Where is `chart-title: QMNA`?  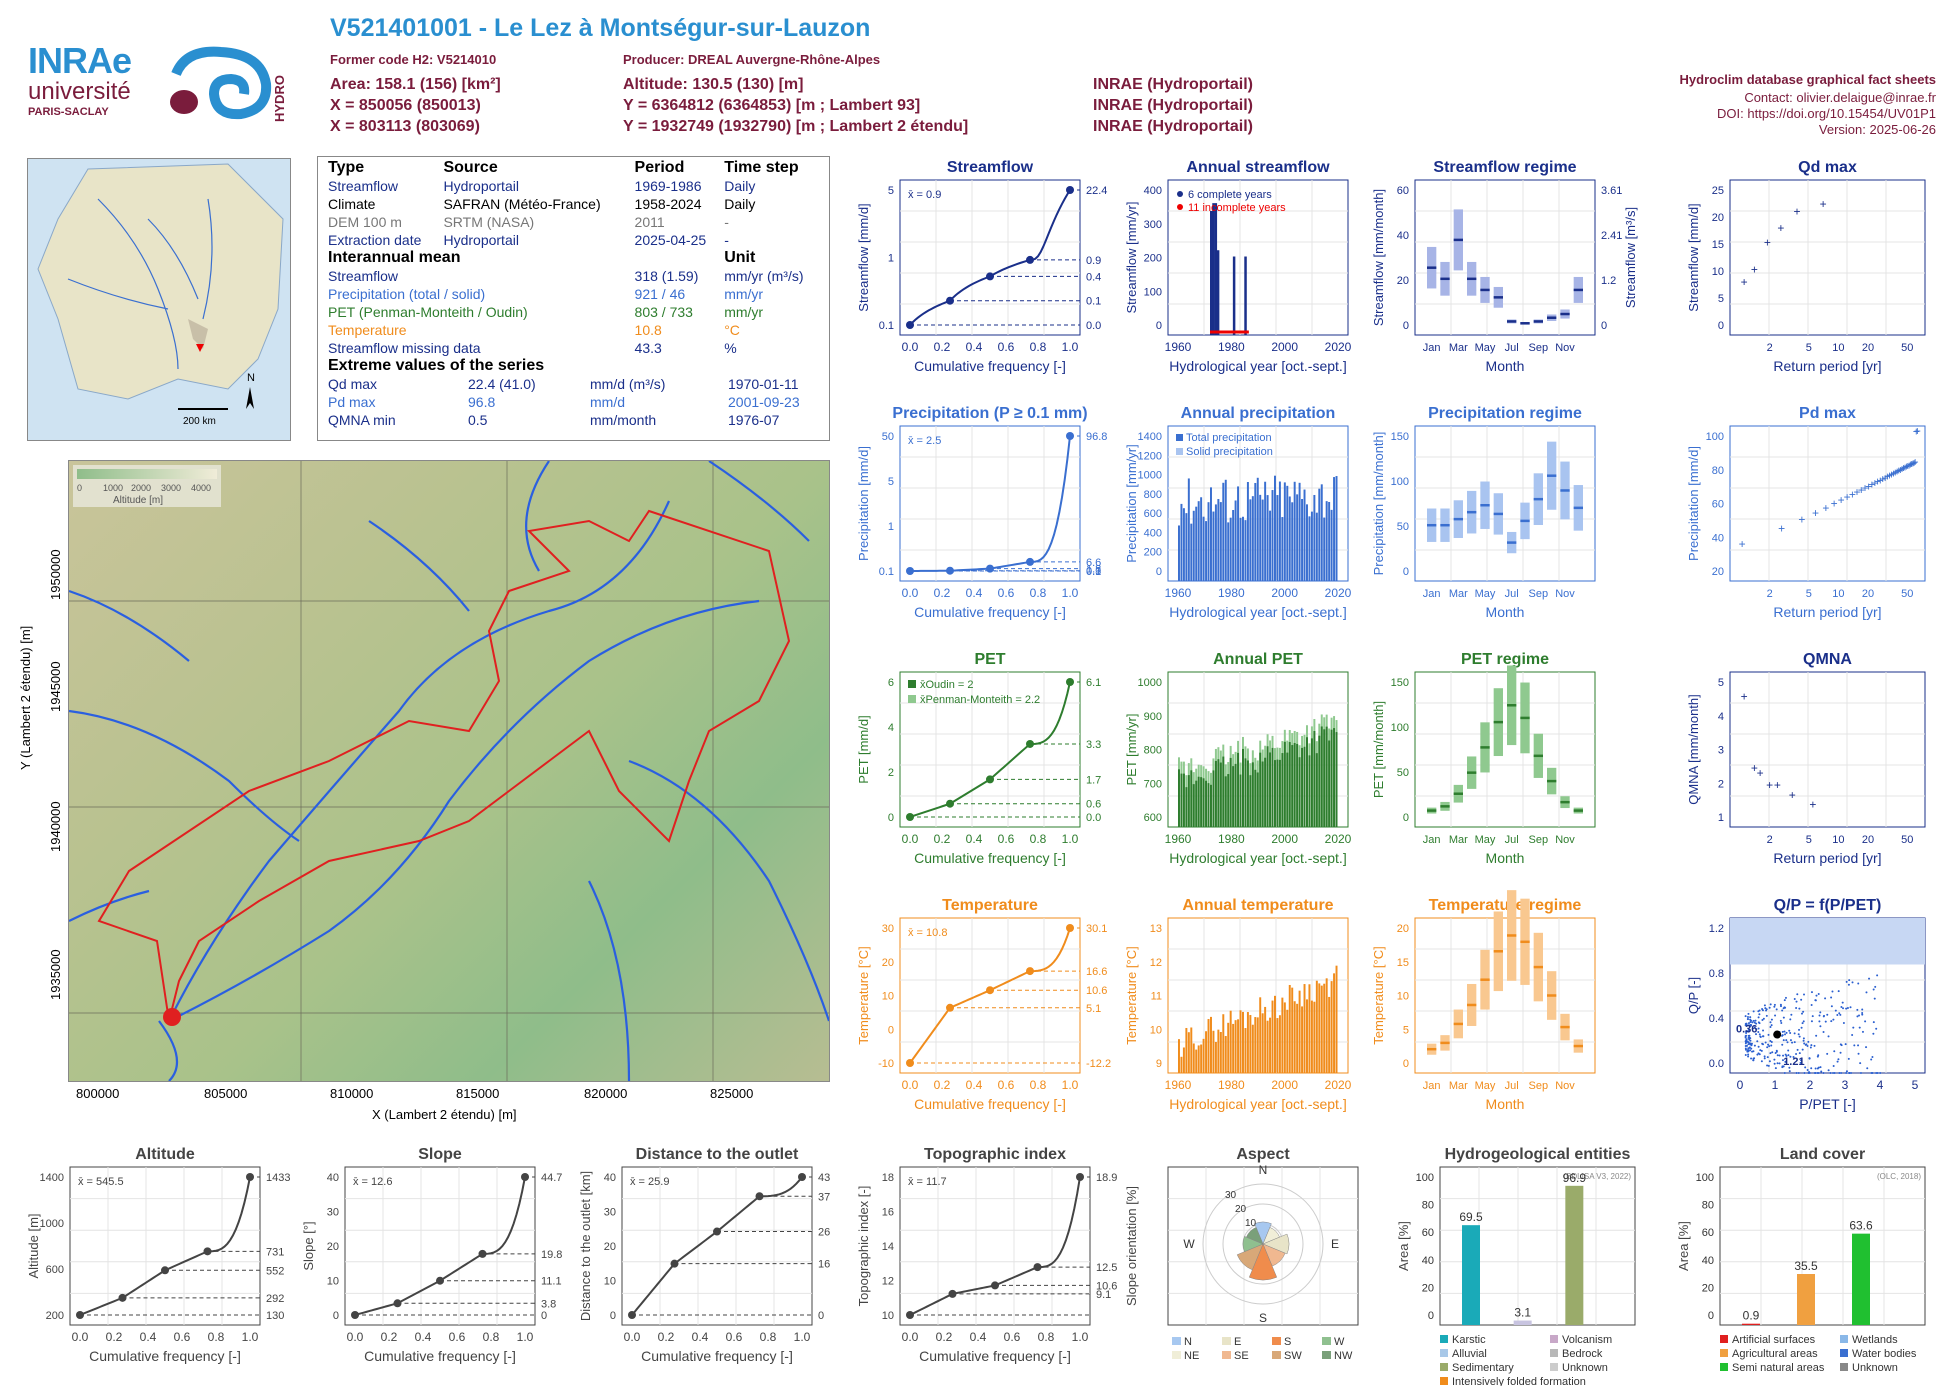
chart-title: QMNA is located at coordinates (1827, 659).